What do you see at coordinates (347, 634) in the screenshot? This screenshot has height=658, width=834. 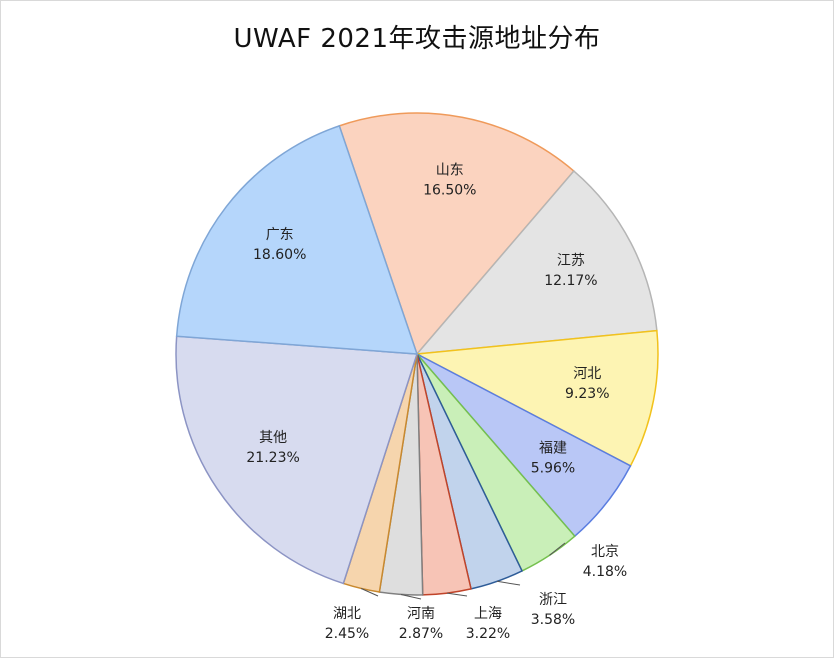 I see `slice-value-label: 2.45%` at bounding box center [347, 634].